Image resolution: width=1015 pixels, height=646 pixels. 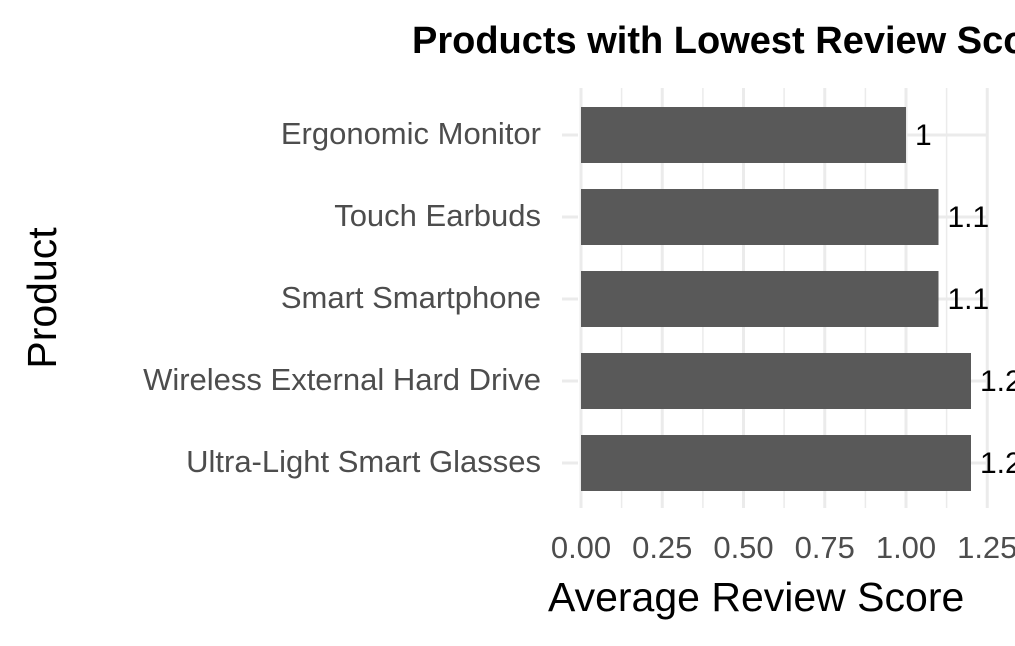 What do you see at coordinates (756, 597) in the screenshot?
I see `x-axis-title: Average Review Score` at bounding box center [756, 597].